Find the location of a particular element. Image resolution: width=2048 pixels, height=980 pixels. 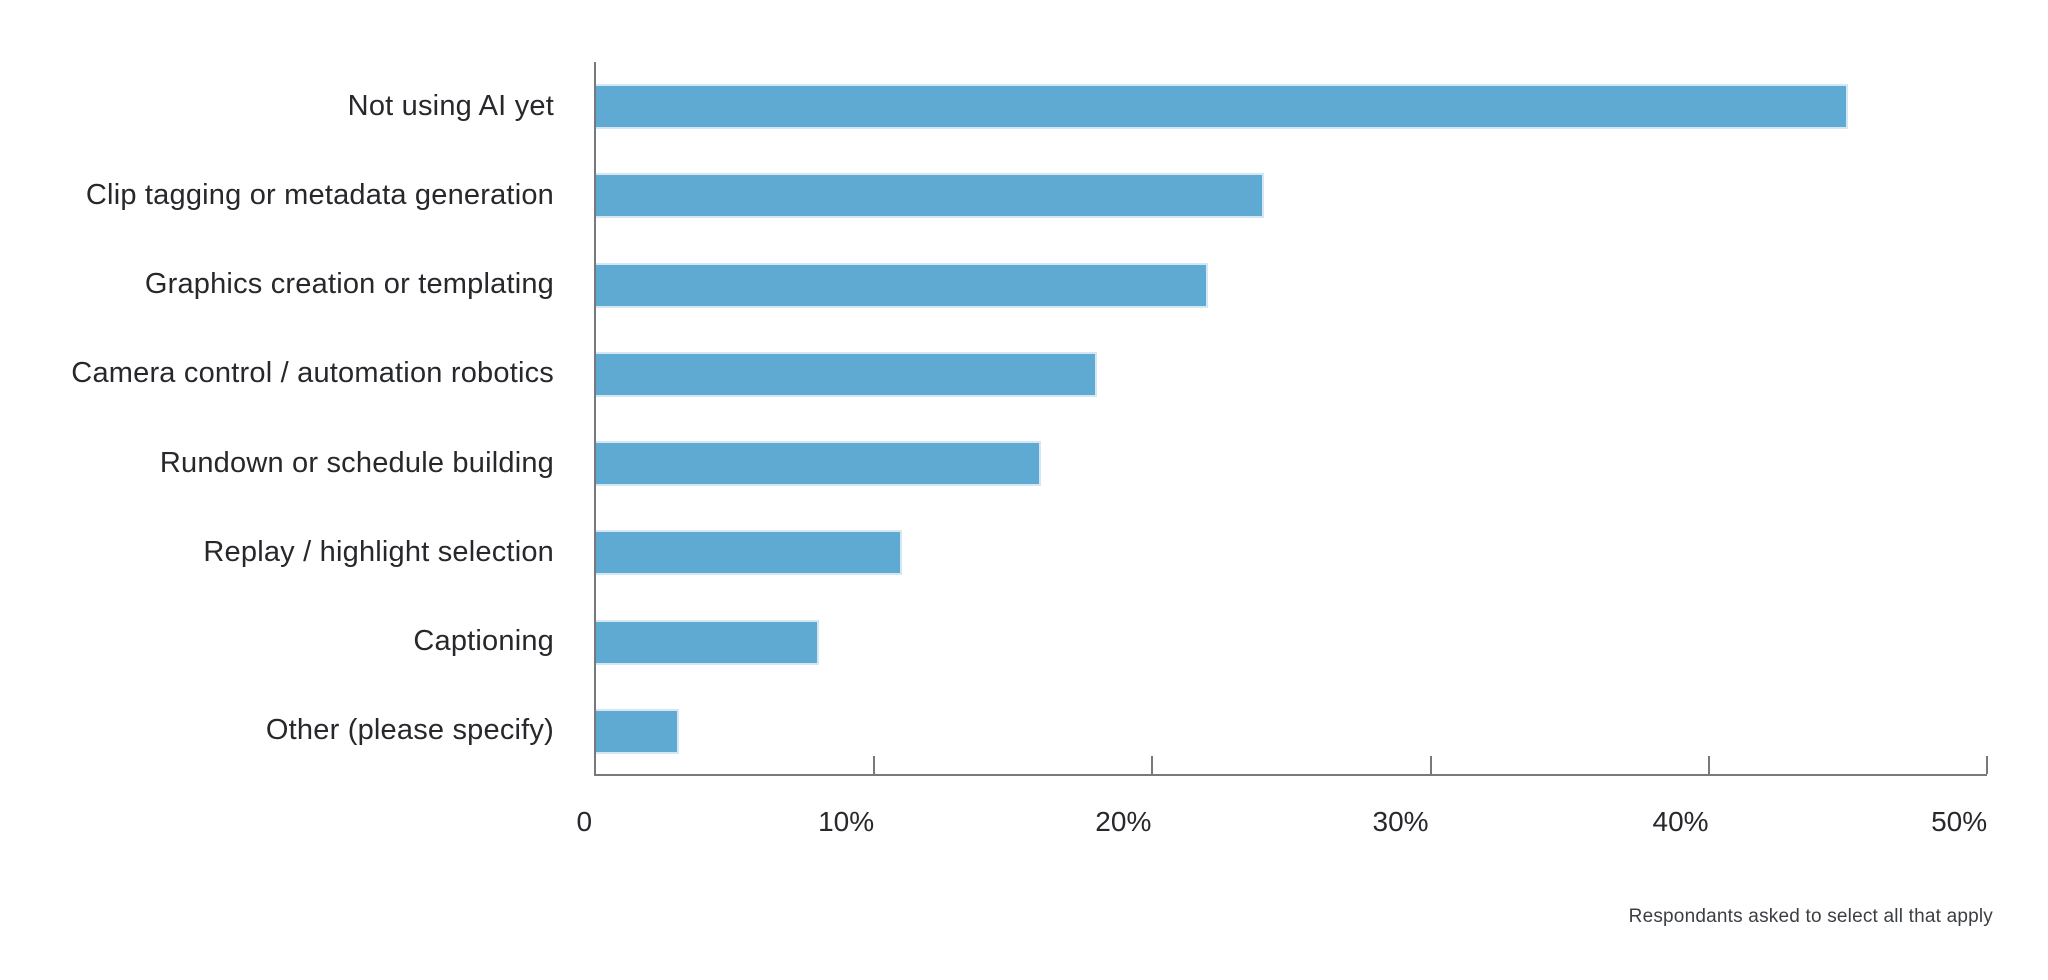

bar-clip-tagging is located at coordinates (930, 196).